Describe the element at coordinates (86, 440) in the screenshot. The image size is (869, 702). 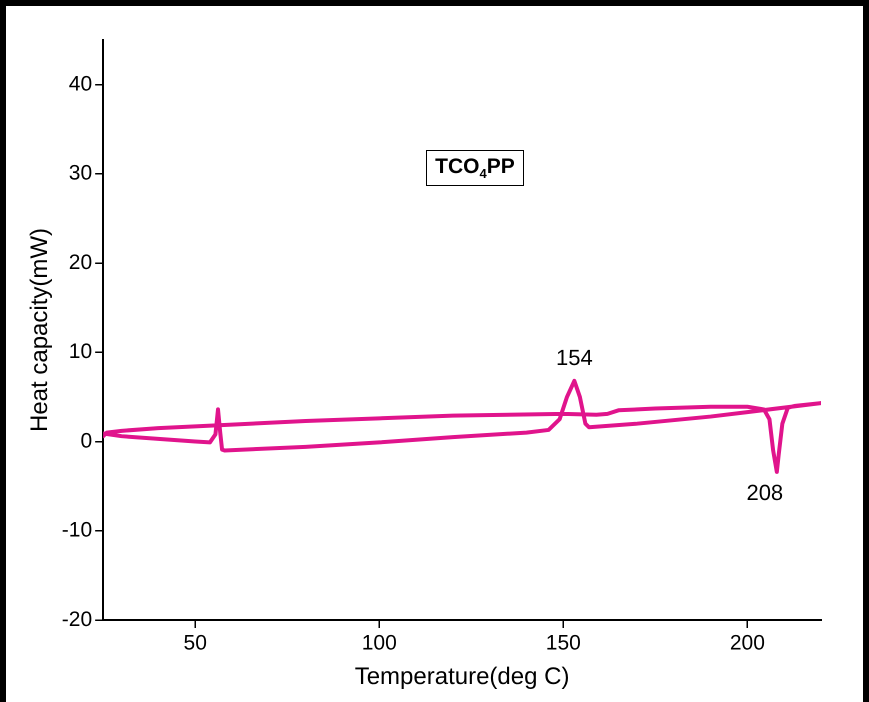
I see `y-tick-label: 0` at that location.